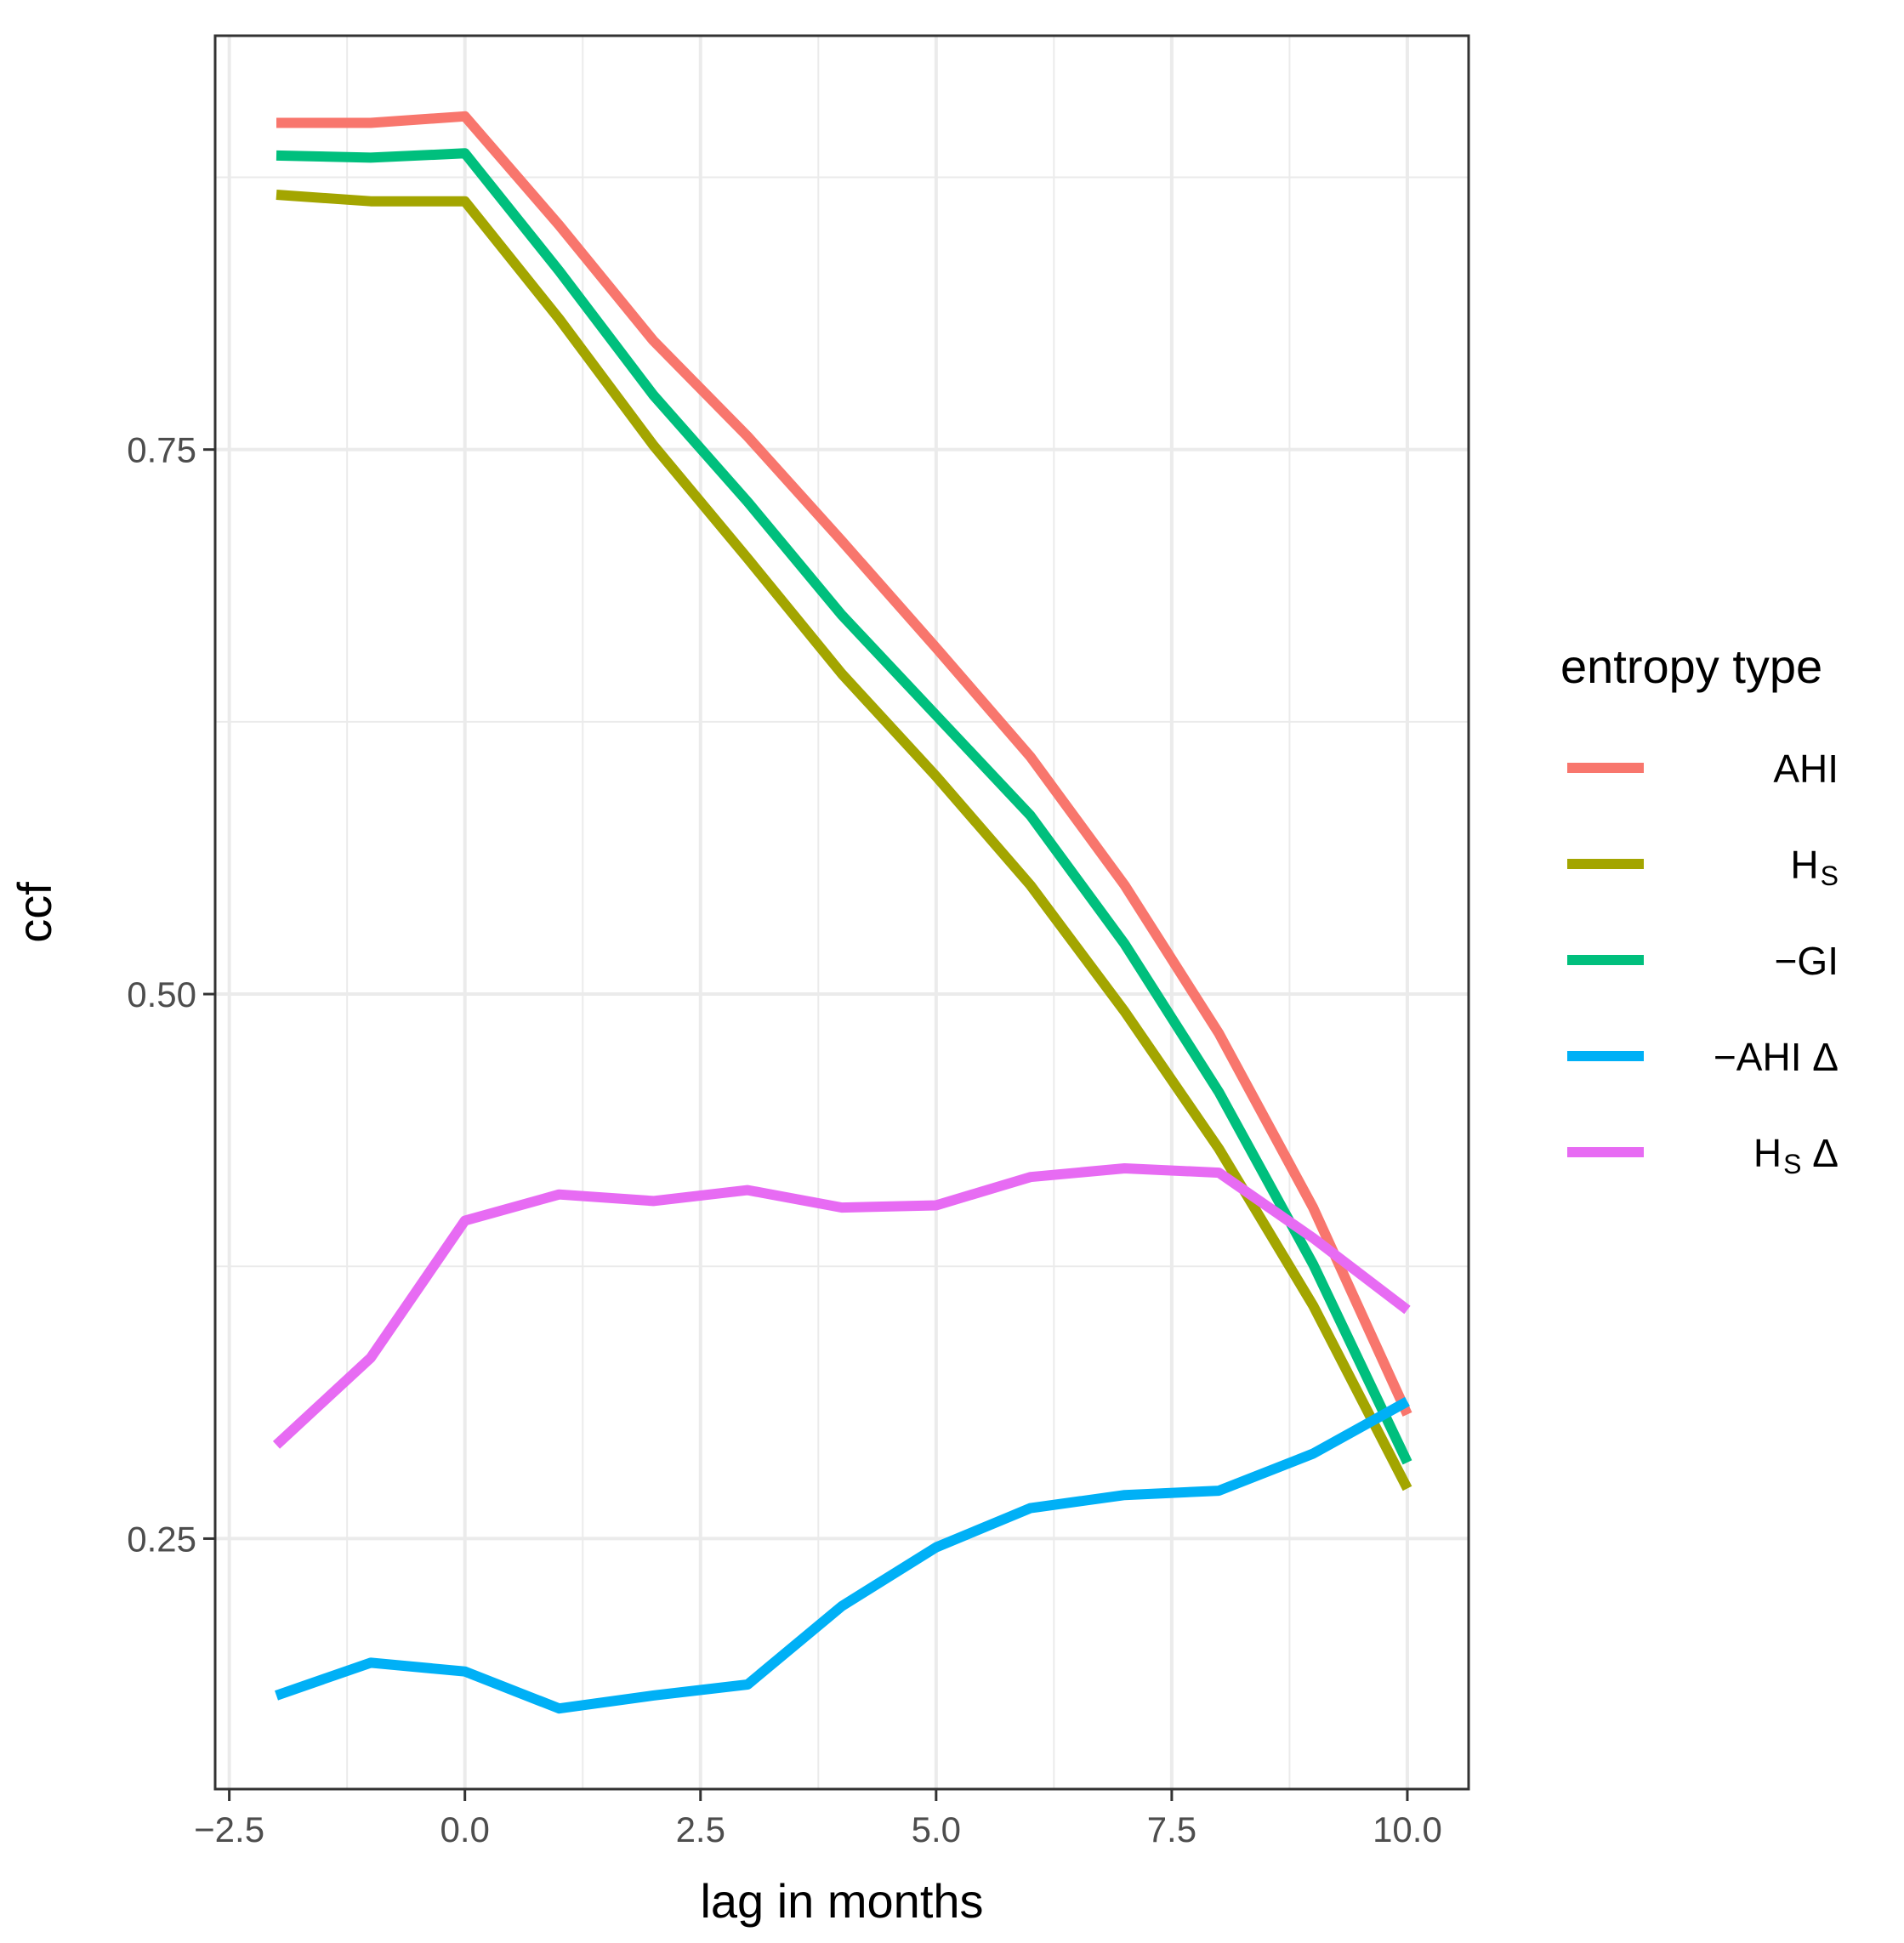 This screenshot has height=1943, width=1904. Describe the element at coordinates (229, 1829) in the screenshot. I see `x-tick-label: −2.5` at that location.